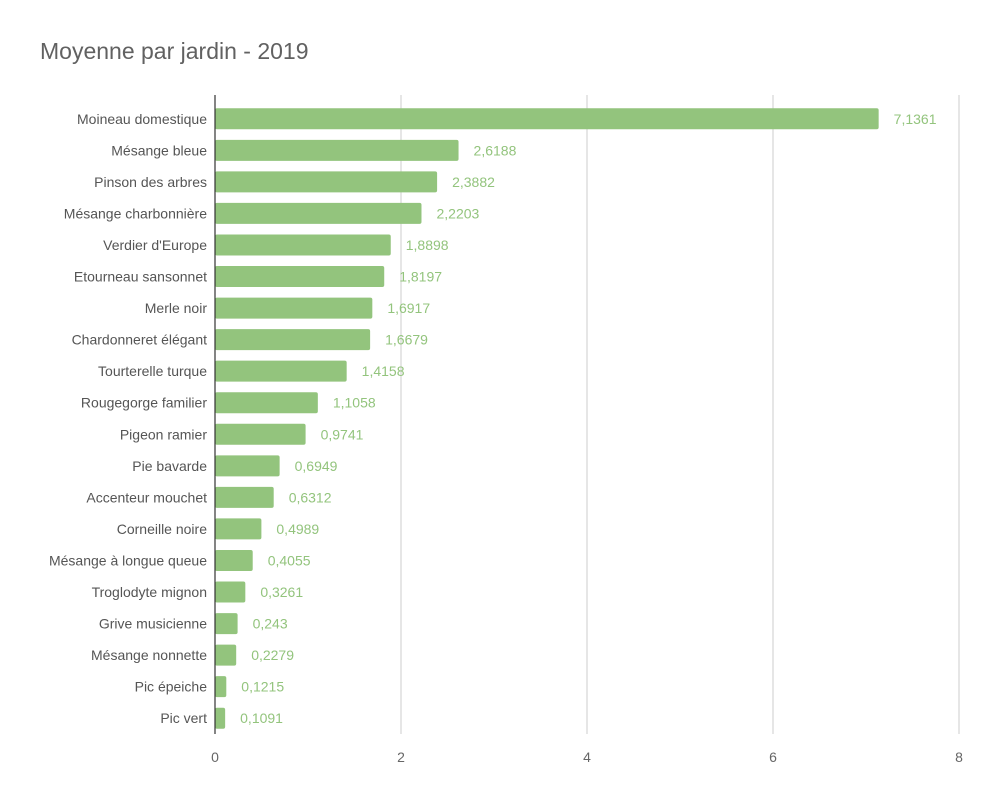  Describe the element at coordinates (146, 497) in the screenshot. I see `category-label: Accenteur mouchet` at that location.